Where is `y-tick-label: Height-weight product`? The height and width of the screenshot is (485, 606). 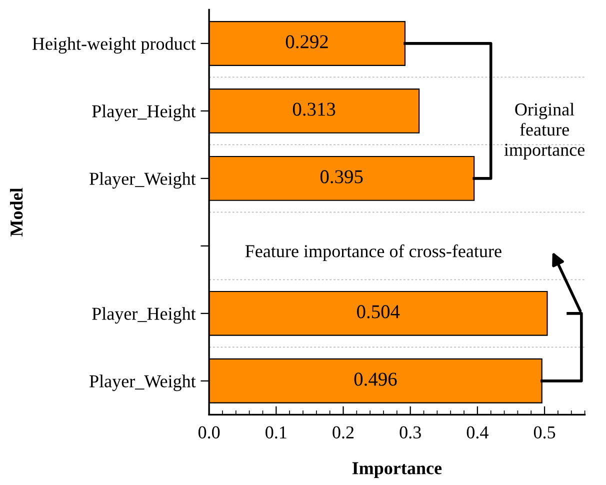 y-tick-label: Height-weight product is located at coordinates (114, 45).